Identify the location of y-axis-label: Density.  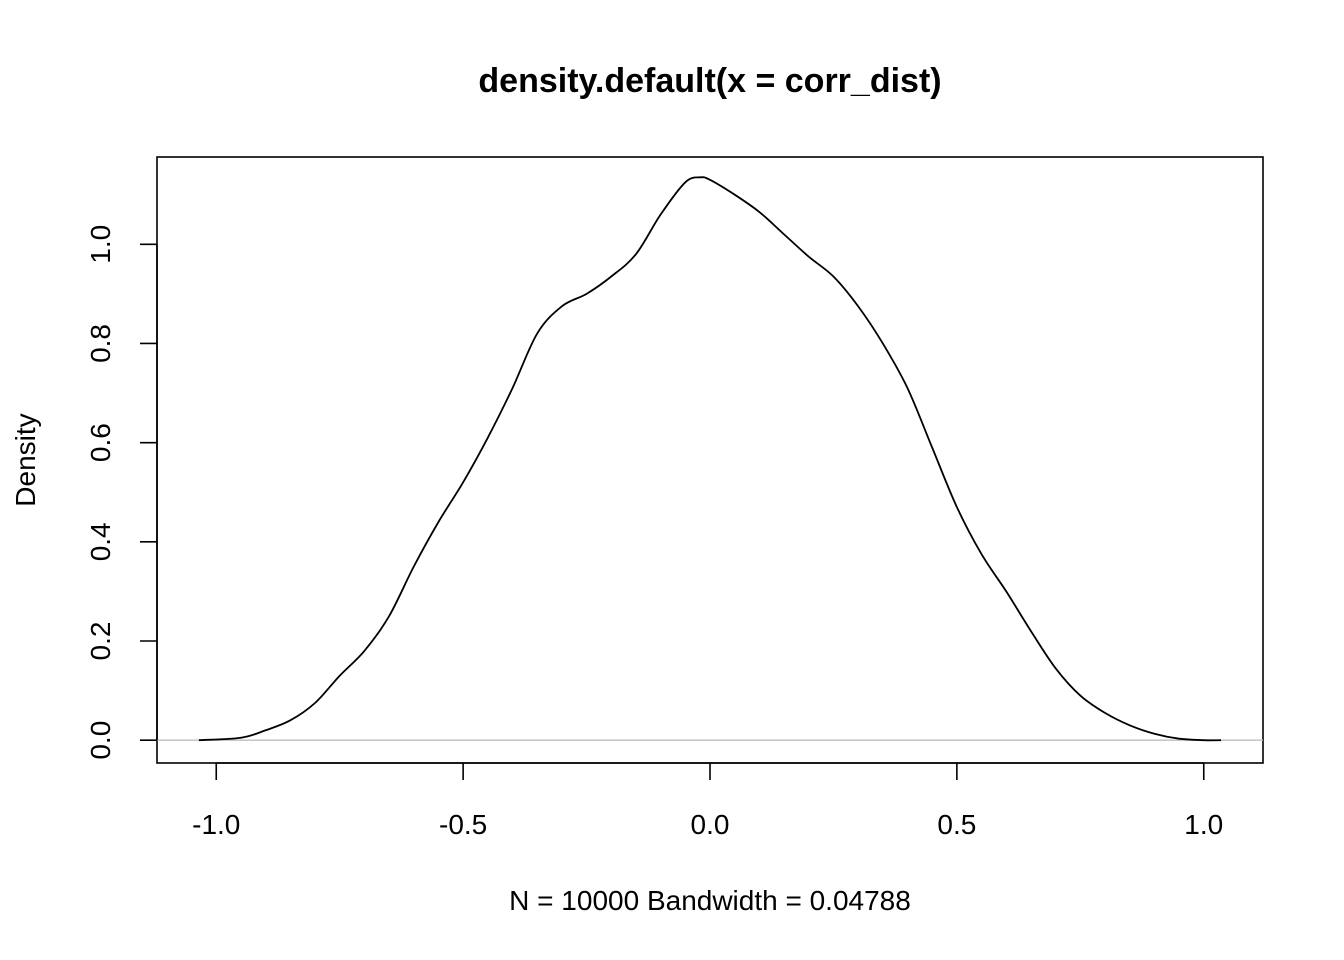
(25, 459).